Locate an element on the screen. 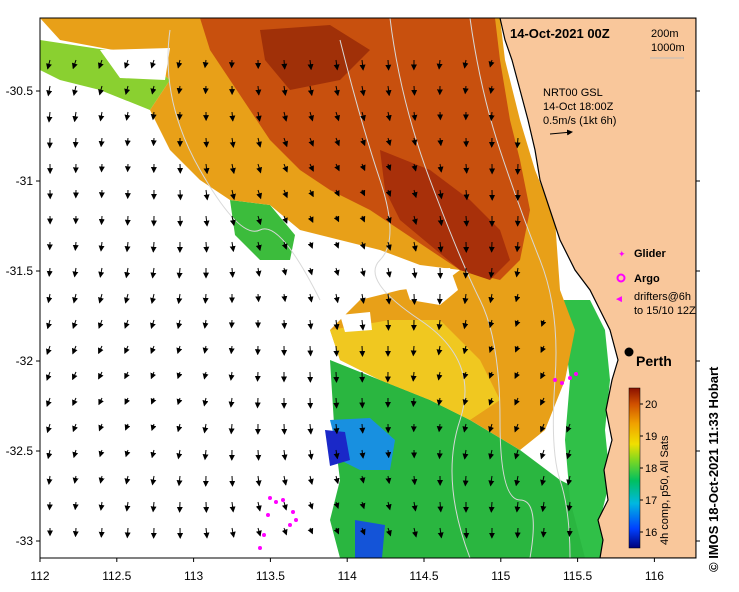 The width and height of the screenshot is (739, 592). sst-hot-north is located at coordinates (315, 57).